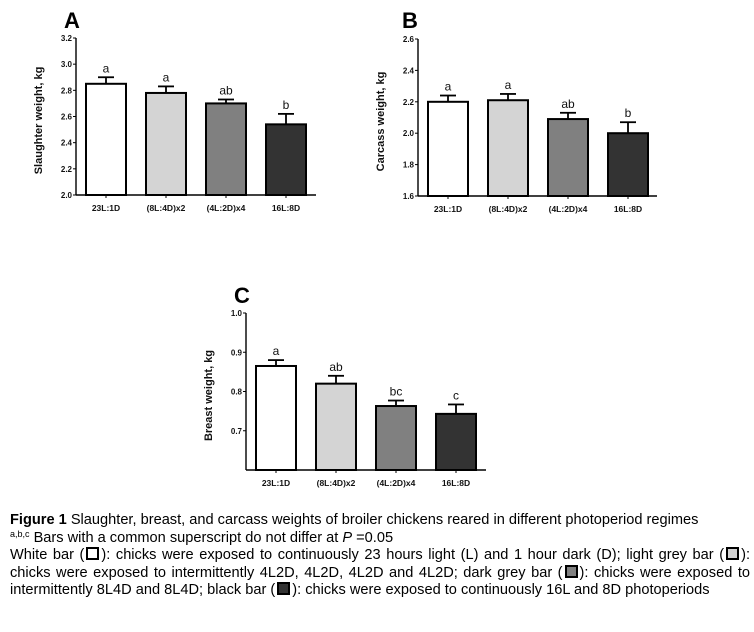 The image size is (754, 632). Describe the element at coordinates (276, 483) in the screenshot. I see `panel-c-x-tick-label: 23L:1D` at that location.